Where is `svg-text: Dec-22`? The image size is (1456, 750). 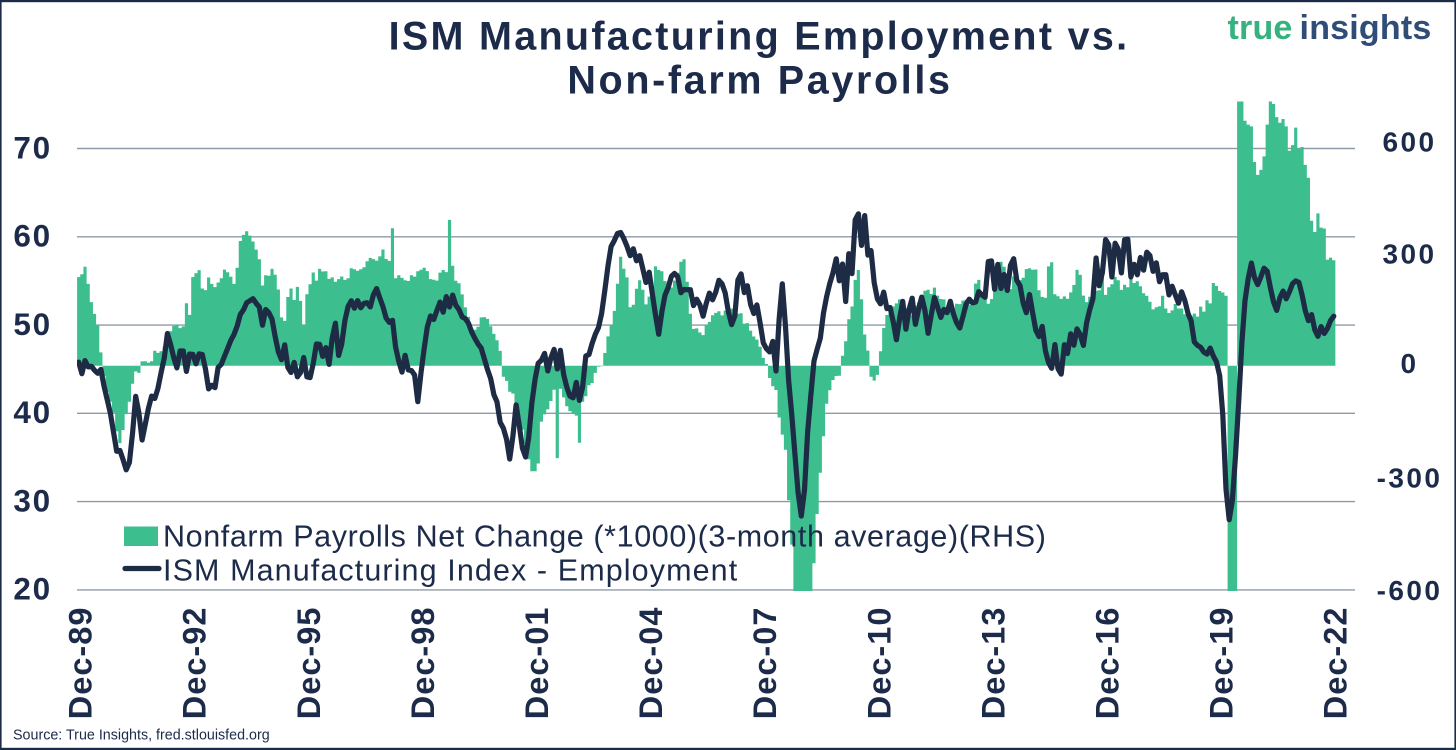
svg-text: Dec-22 is located at coordinates (1336, 663).